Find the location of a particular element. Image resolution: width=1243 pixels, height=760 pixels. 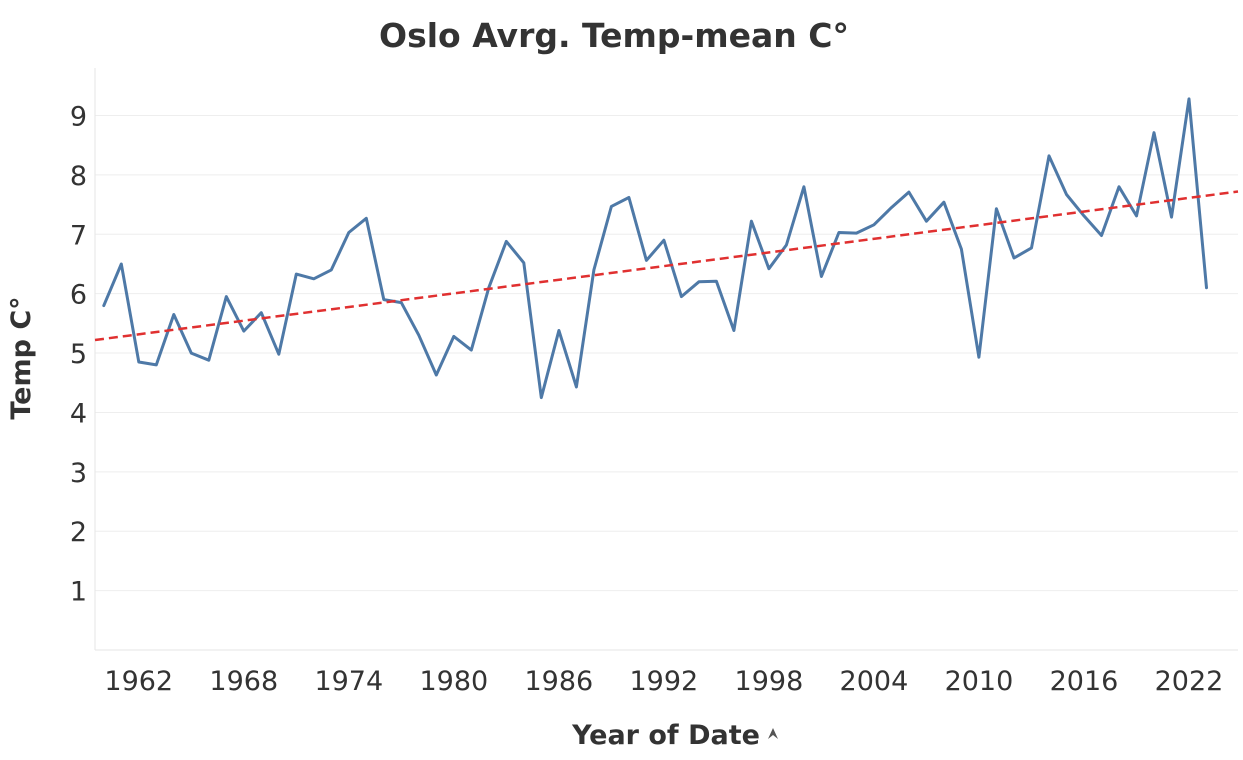

x-tick-label: 2016 is located at coordinates (1084, 681).